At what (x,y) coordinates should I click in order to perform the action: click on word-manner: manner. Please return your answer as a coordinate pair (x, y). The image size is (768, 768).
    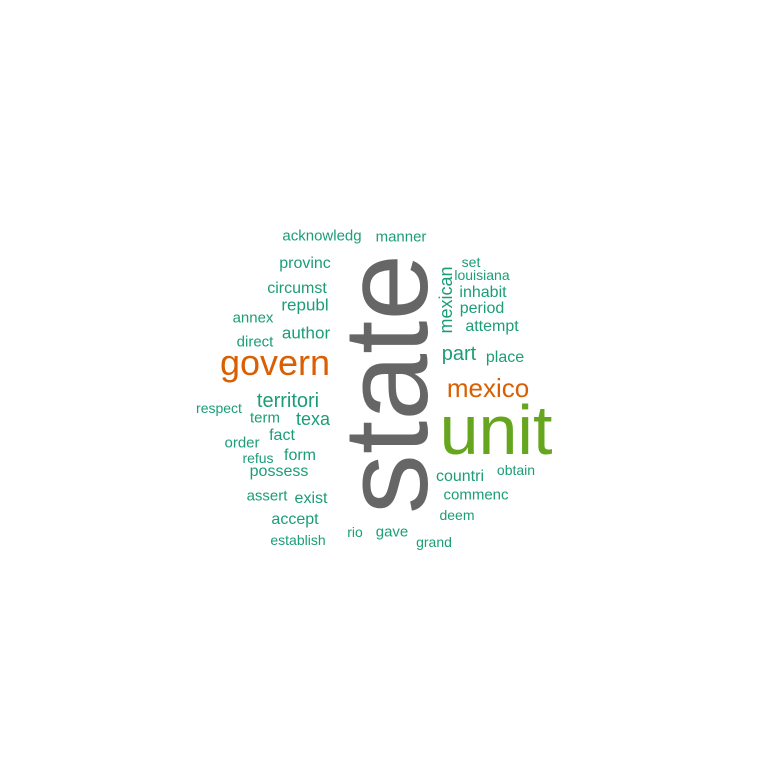
    Looking at the image, I should click on (401, 237).